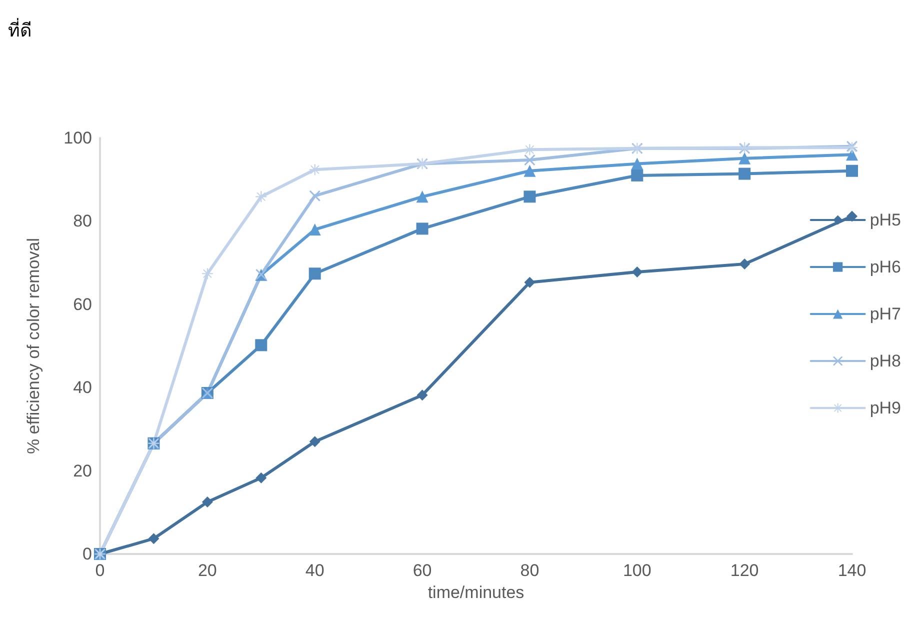 This screenshot has height=628, width=924. What do you see at coordinates (78, 138) in the screenshot?
I see `y-tick-label: 100` at bounding box center [78, 138].